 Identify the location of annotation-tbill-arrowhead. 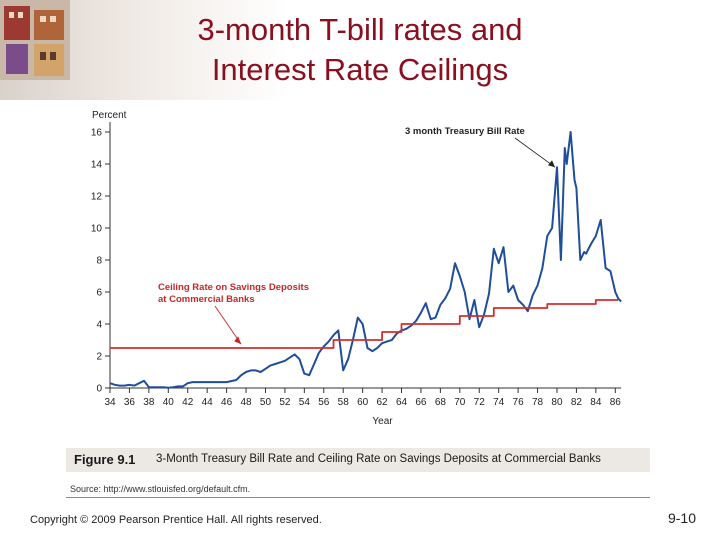
(552, 164).